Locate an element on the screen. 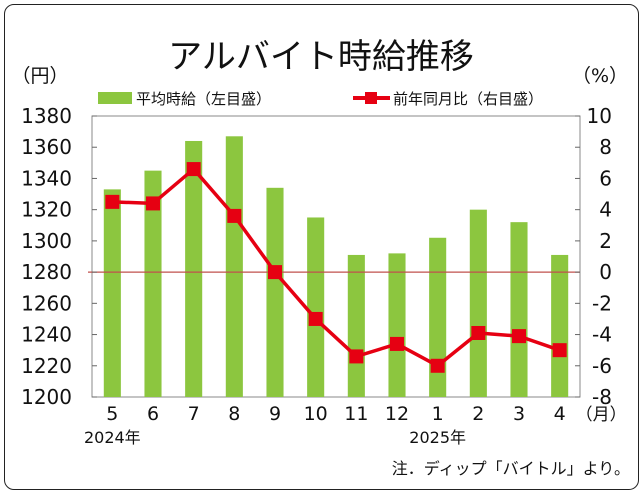 Image resolution: width=643 pixels, height=494 pixels. left-tick-label: 1280 is located at coordinates (46, 272).